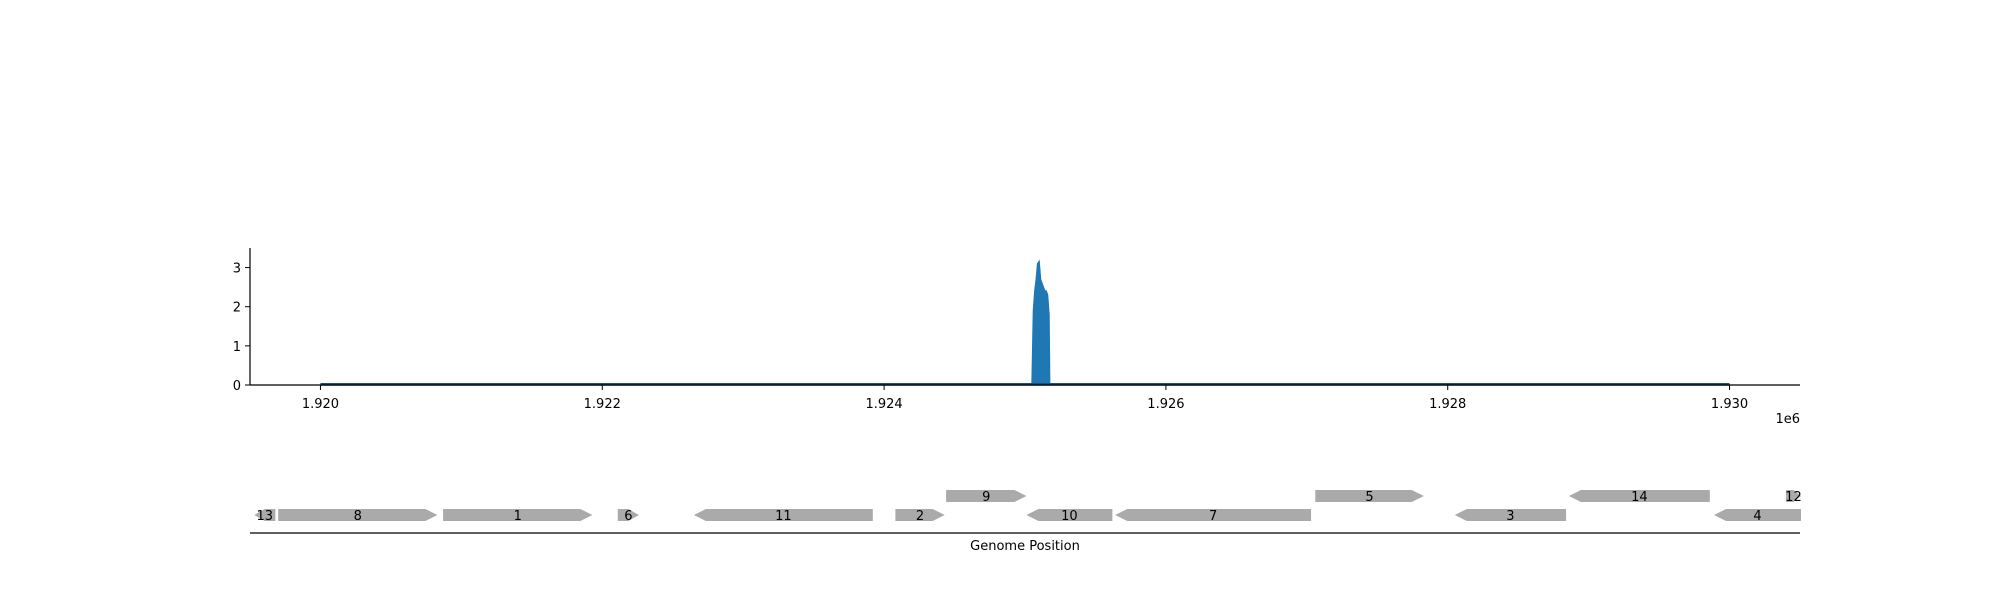 The image size is (2000, 600). What do you see at coordinates (237, 386) in the screenshot?
I see `y-tick-label: 0` at bounding box center [237, 386].